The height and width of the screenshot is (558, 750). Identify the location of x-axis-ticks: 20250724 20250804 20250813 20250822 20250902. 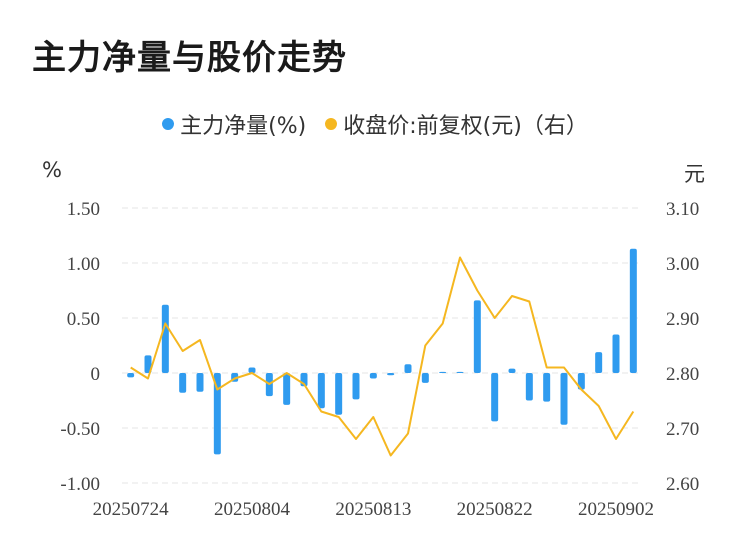
(373, 509).